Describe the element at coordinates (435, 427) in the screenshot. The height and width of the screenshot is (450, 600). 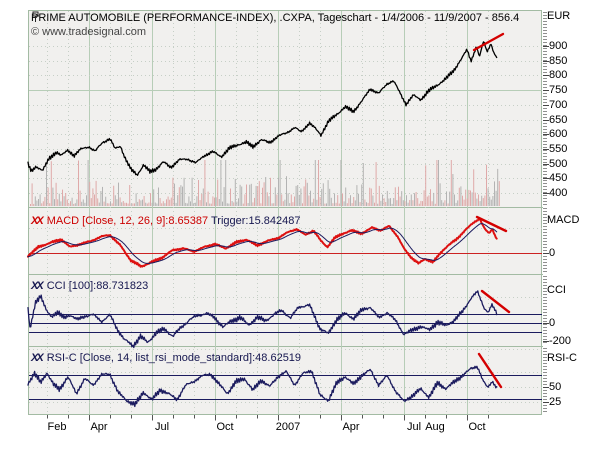
I see `x-tick-label: Aug` at that location.